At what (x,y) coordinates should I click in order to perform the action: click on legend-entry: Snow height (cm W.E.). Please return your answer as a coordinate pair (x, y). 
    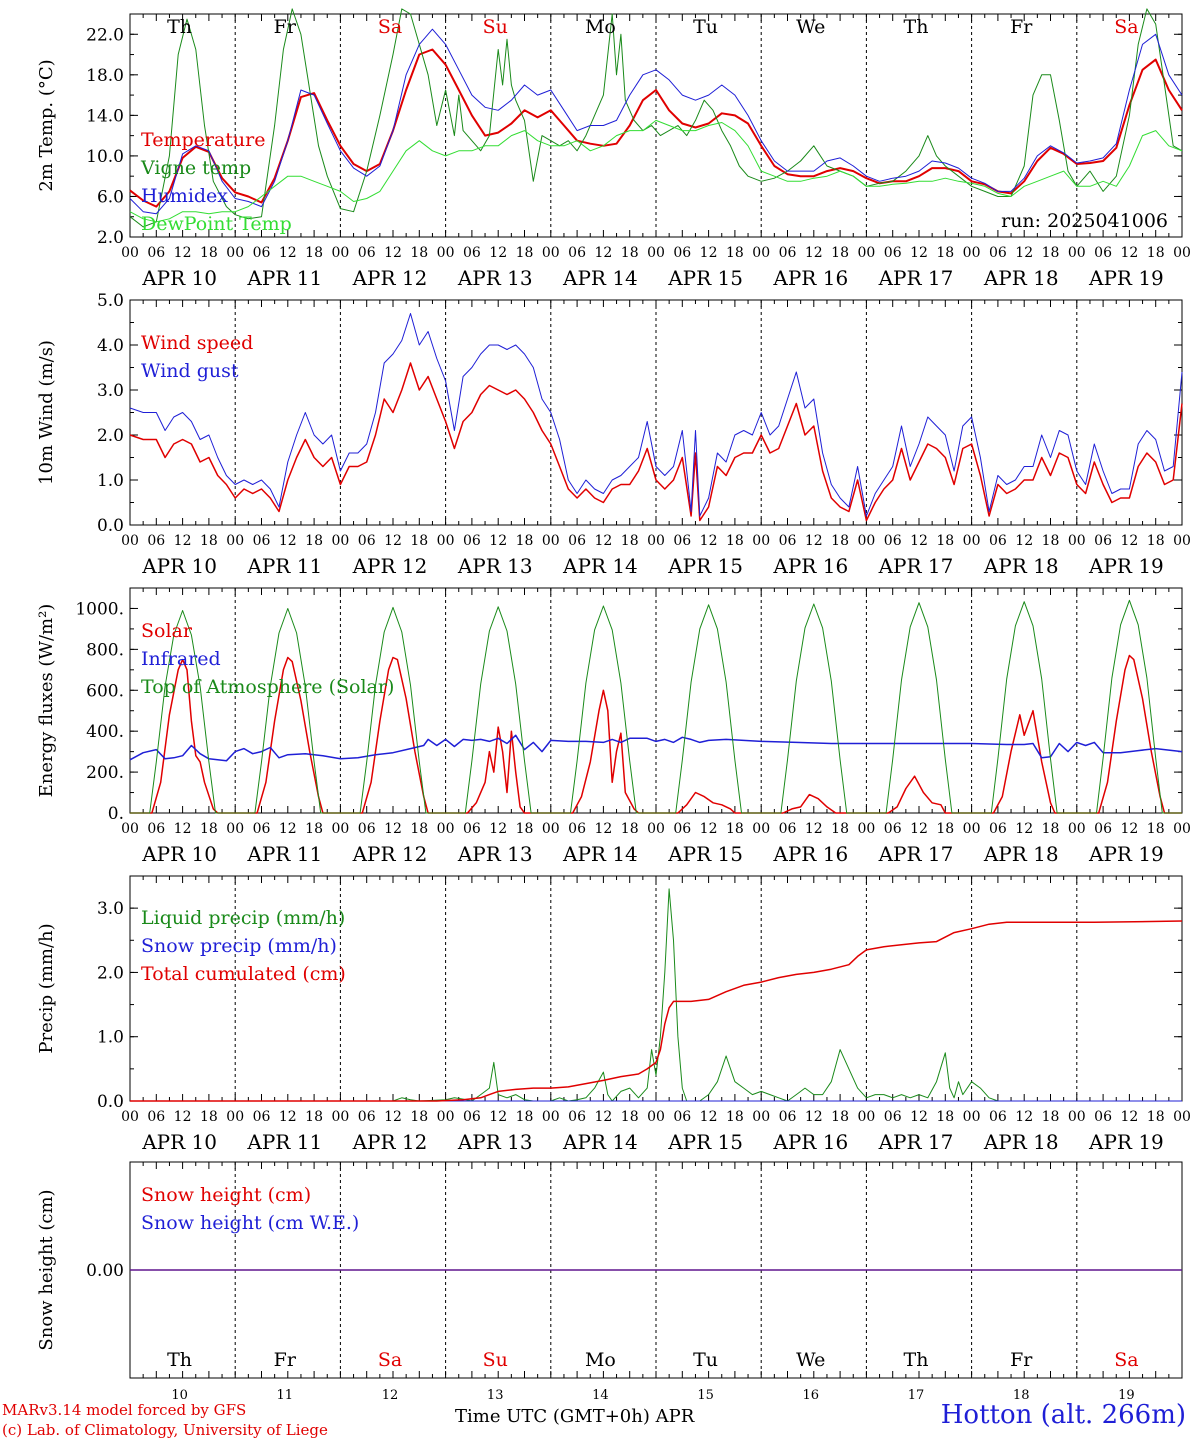
    Looking at the image, I should click on (250, 1223).